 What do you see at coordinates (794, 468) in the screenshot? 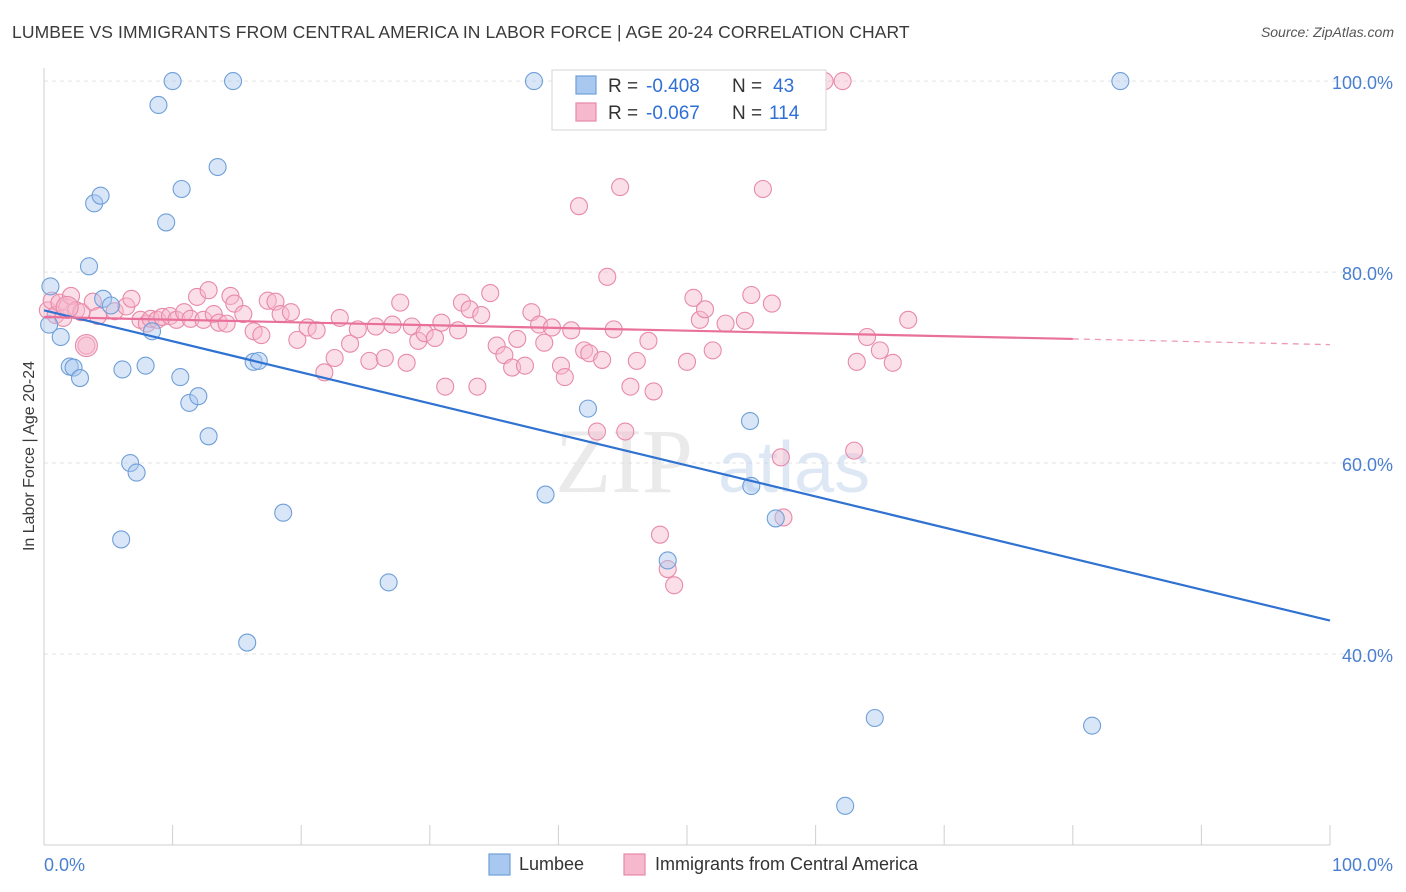
I see `watermark-atlas: atlas` at bounding box center [794, 468].